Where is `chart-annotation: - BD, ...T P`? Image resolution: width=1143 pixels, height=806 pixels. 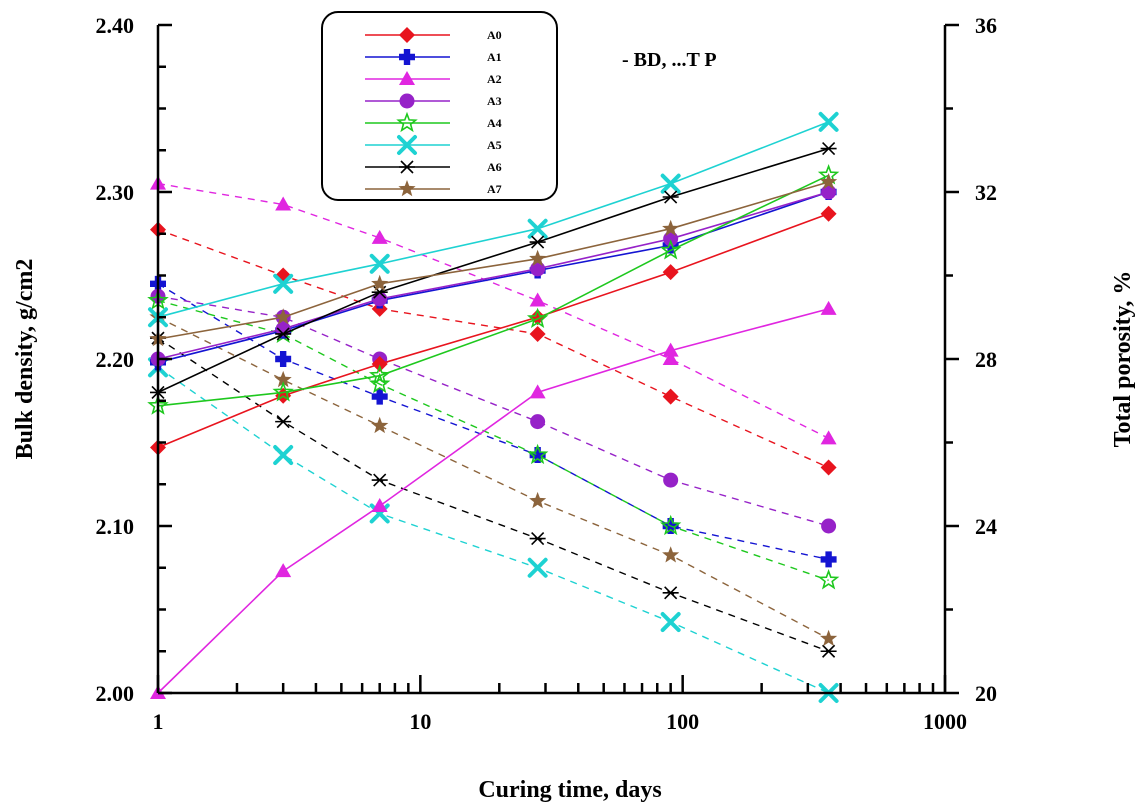 chart-annotation: - BD, ...T P is located at coordinates (669, 60).